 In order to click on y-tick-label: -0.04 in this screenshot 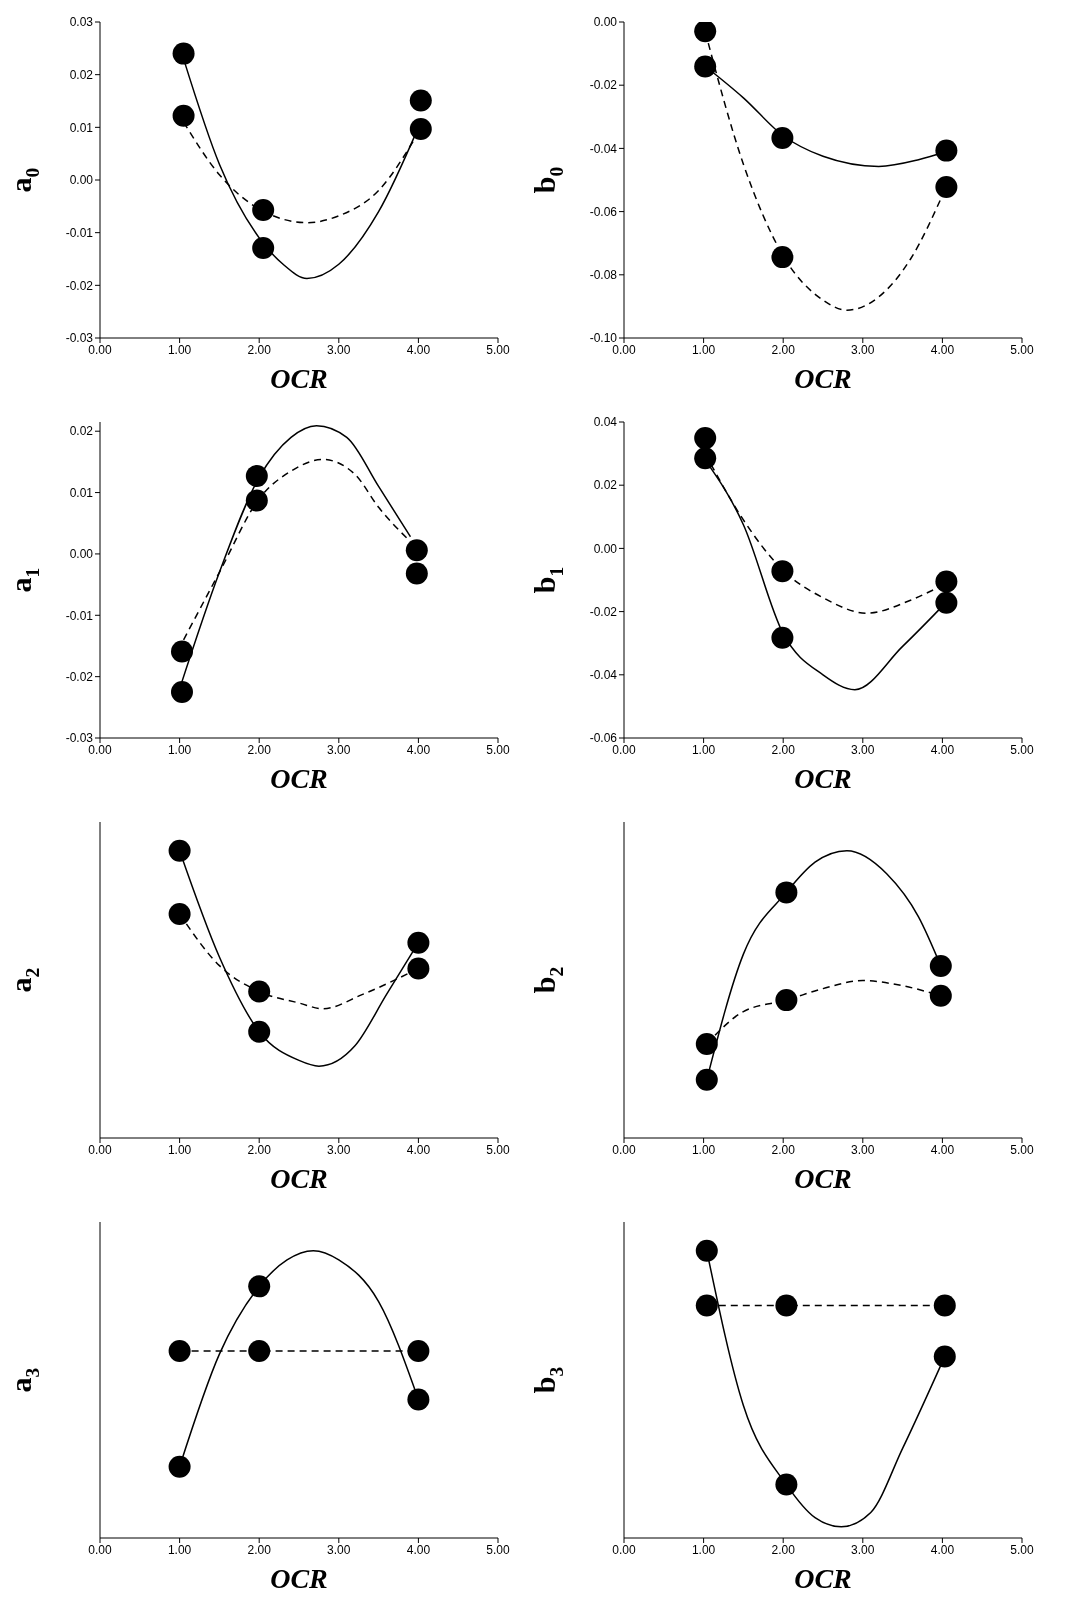, I will do `click(603, 675)`.